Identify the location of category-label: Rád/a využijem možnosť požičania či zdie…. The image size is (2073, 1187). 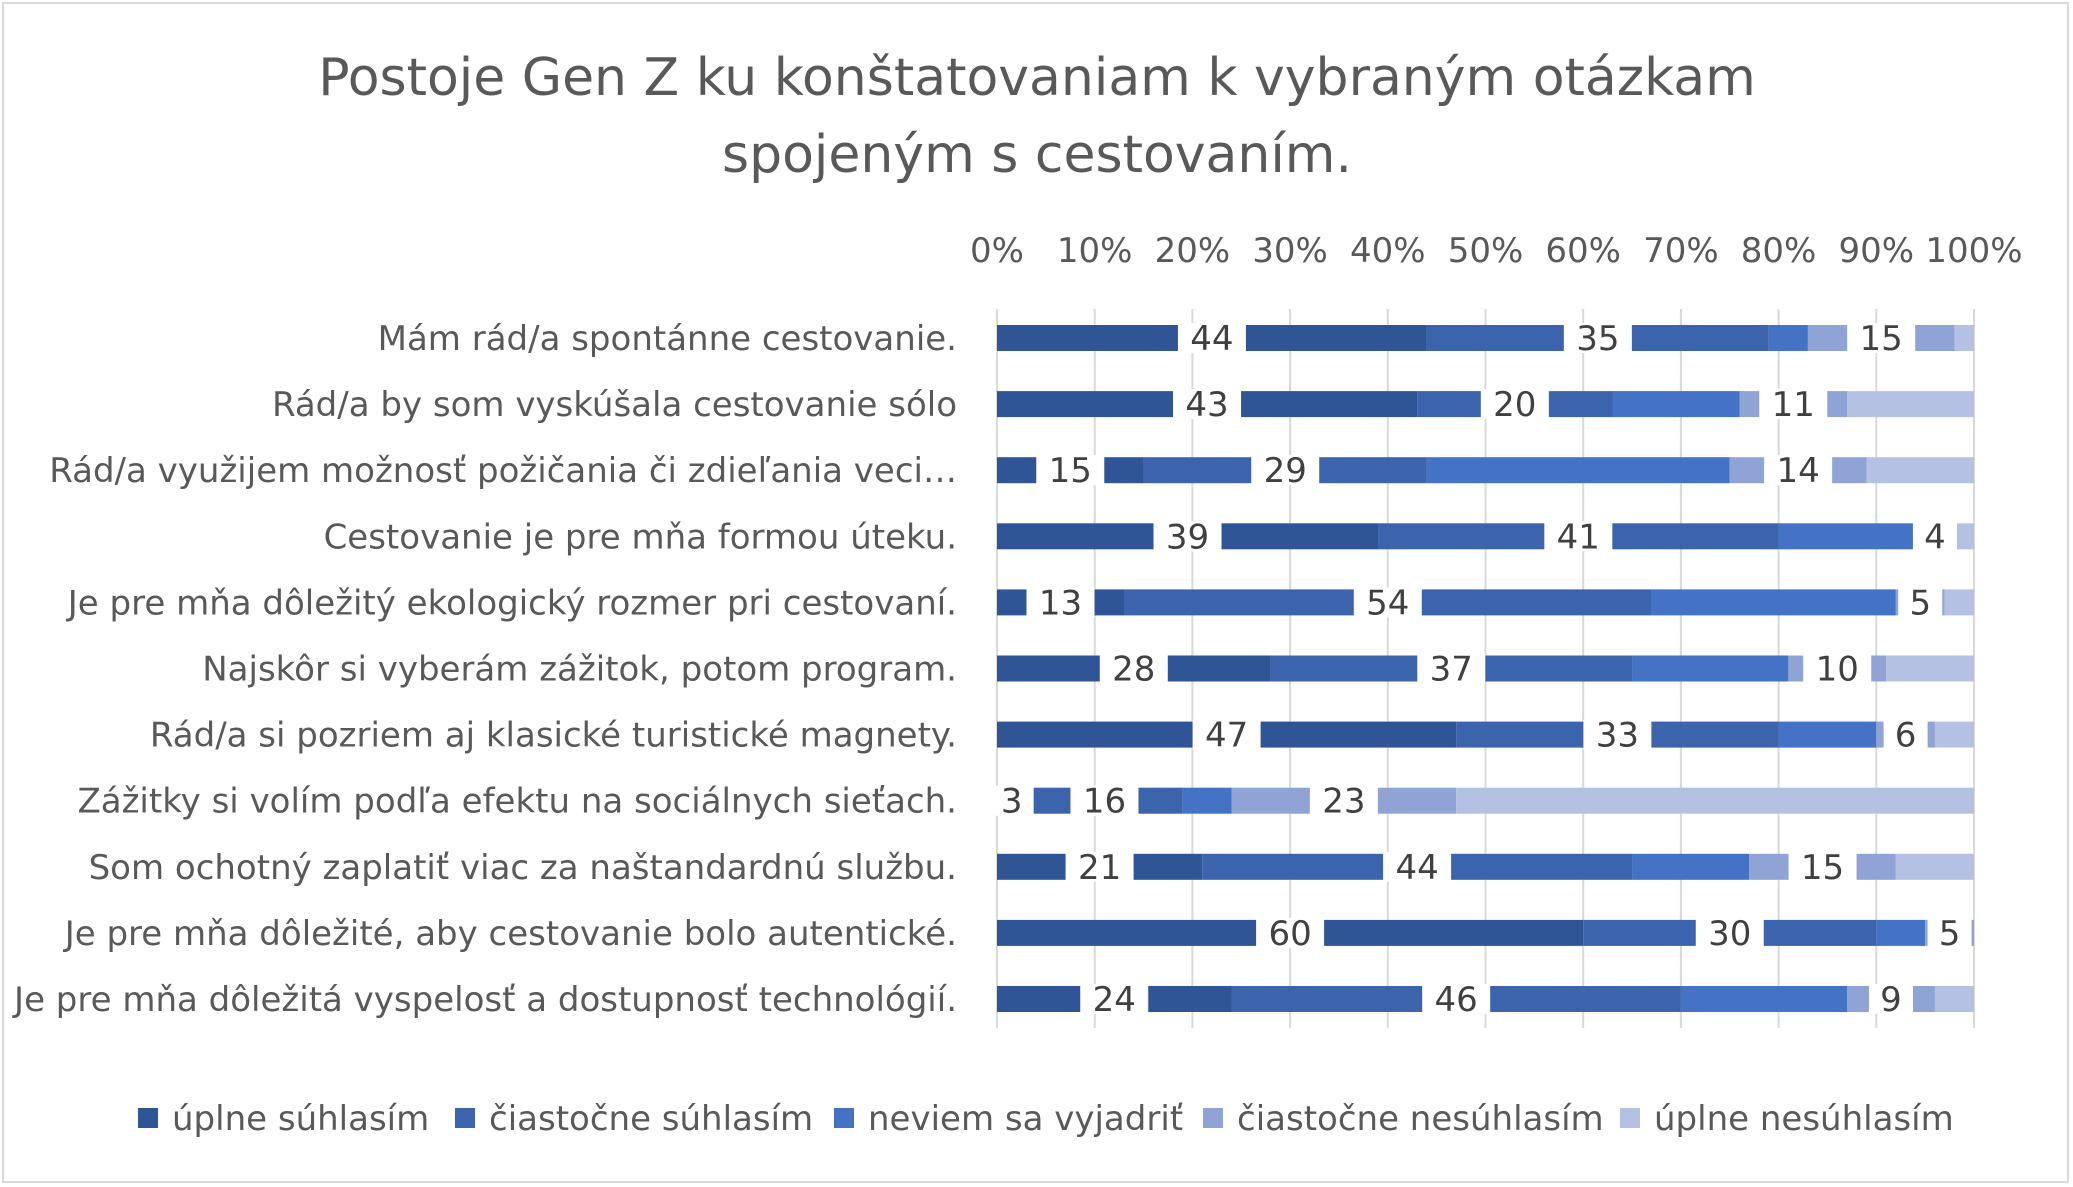
(503, 471).